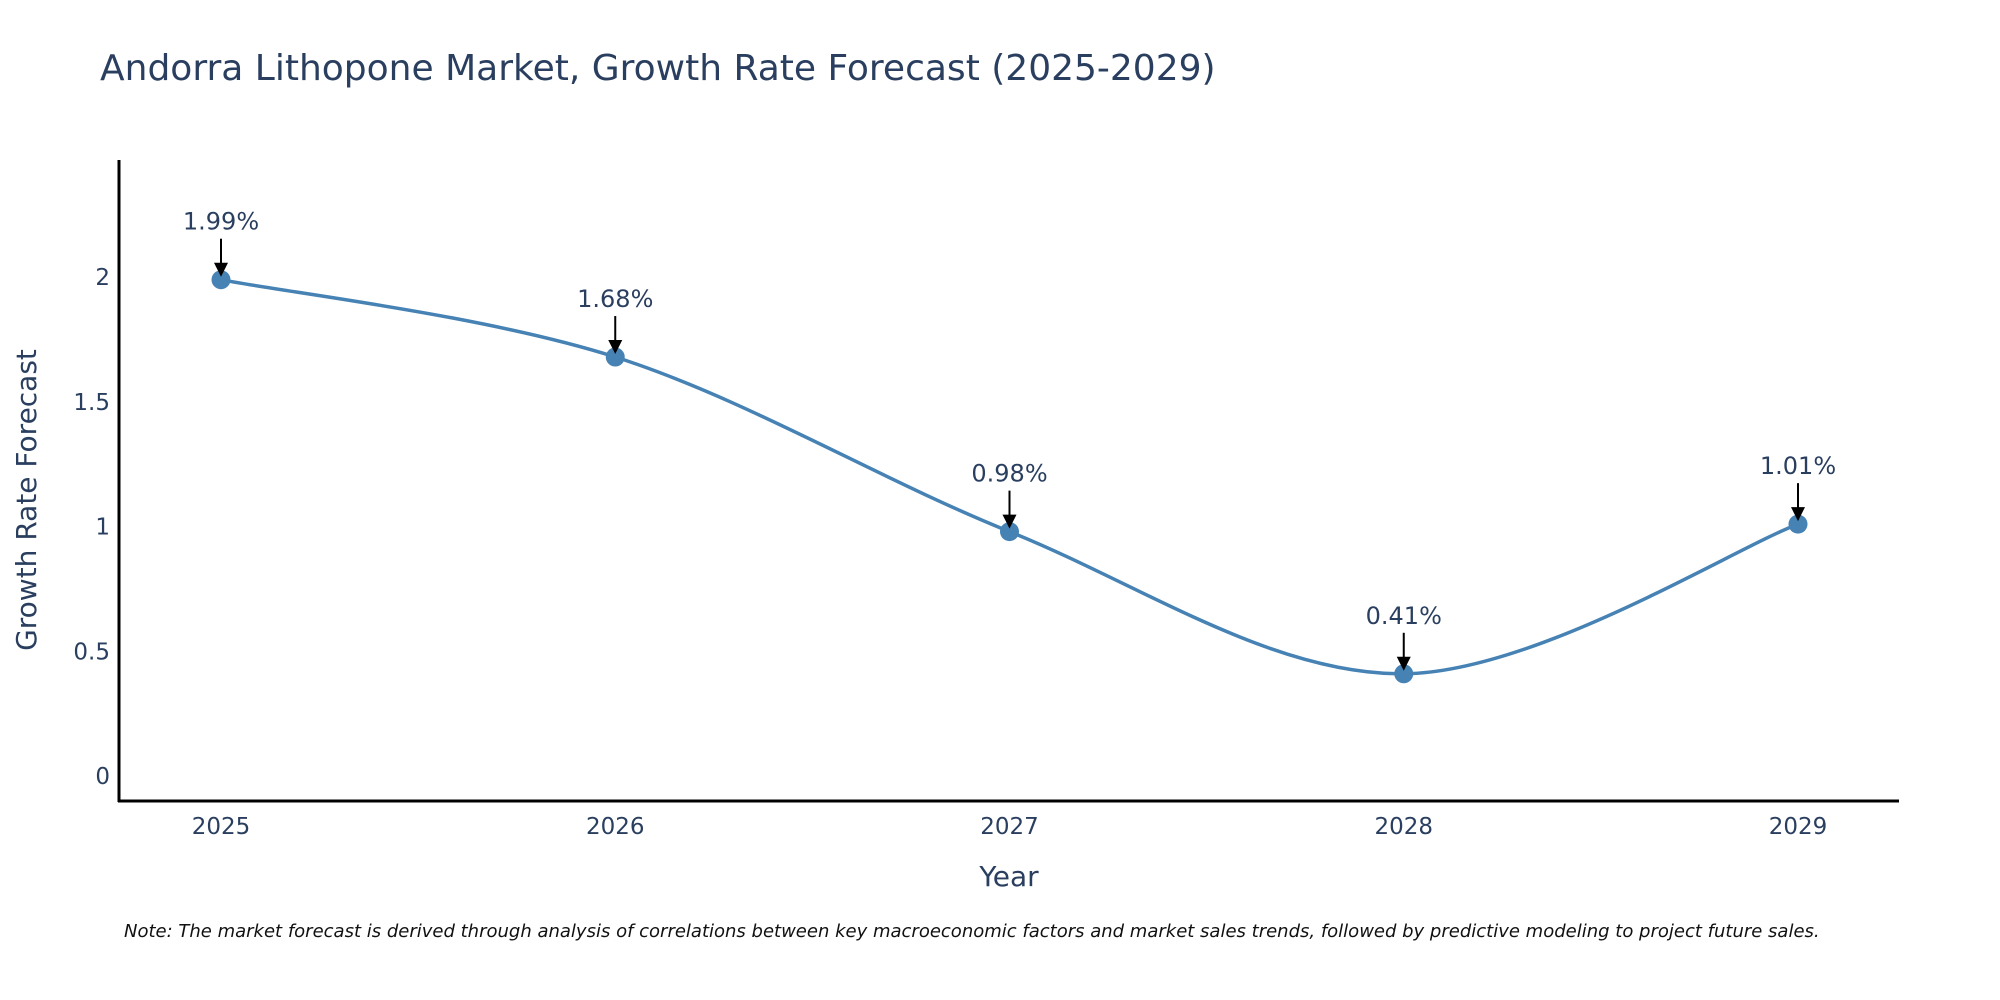  Describe the element at coordinates (1009, 474) in the screenshot. I see `data-label: 0.98%` at that location.